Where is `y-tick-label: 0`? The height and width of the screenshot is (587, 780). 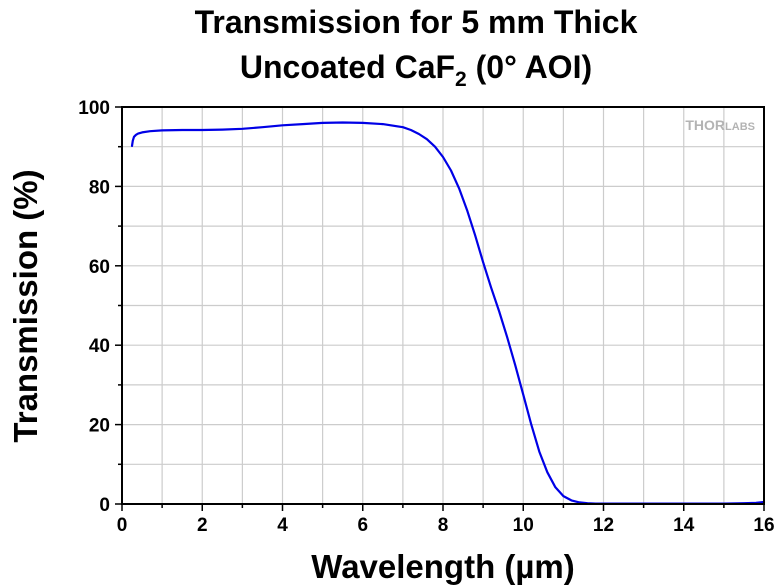 y-tick-label: 0 is located at coordinates (104, 505).